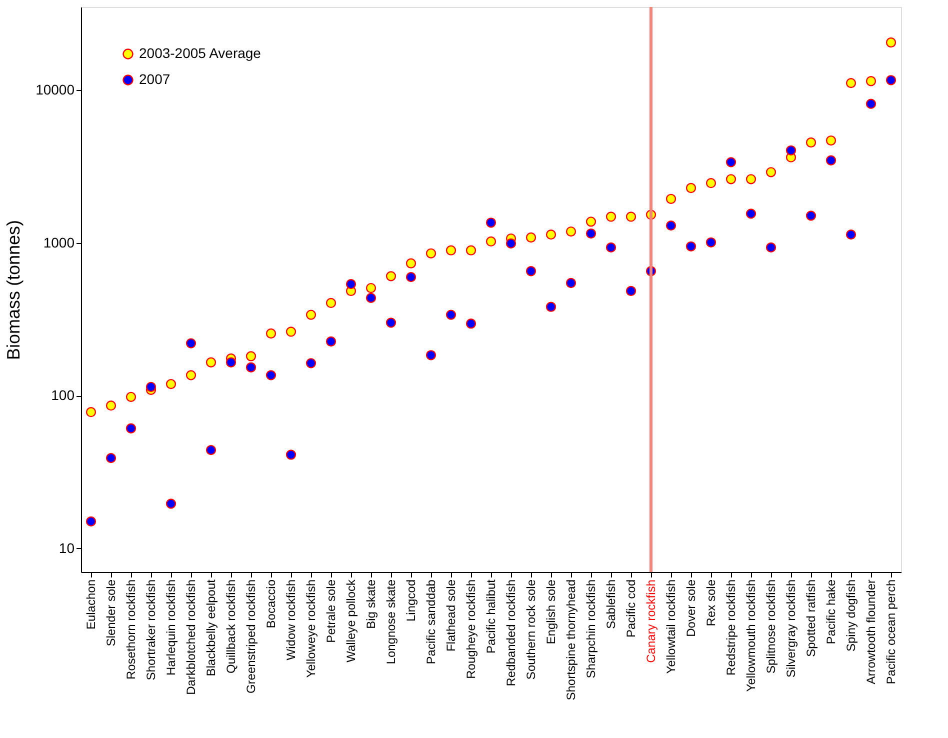 Image resolution: width=948 pixels, height=738 pixels. What do you see at coordinates (251, 637) in the screenshot?
I see `x-tick-label: Greenstriped rockfish` at bounding box center [251, 637].